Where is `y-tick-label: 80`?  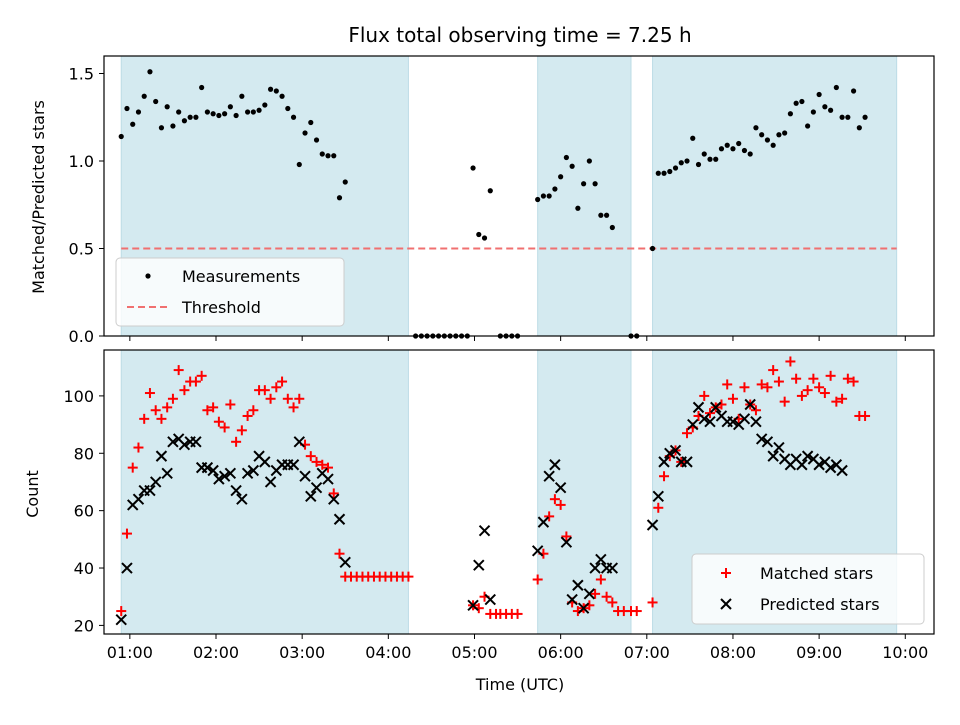 y-tick-label: 80 is located at coordinates (84, 453).